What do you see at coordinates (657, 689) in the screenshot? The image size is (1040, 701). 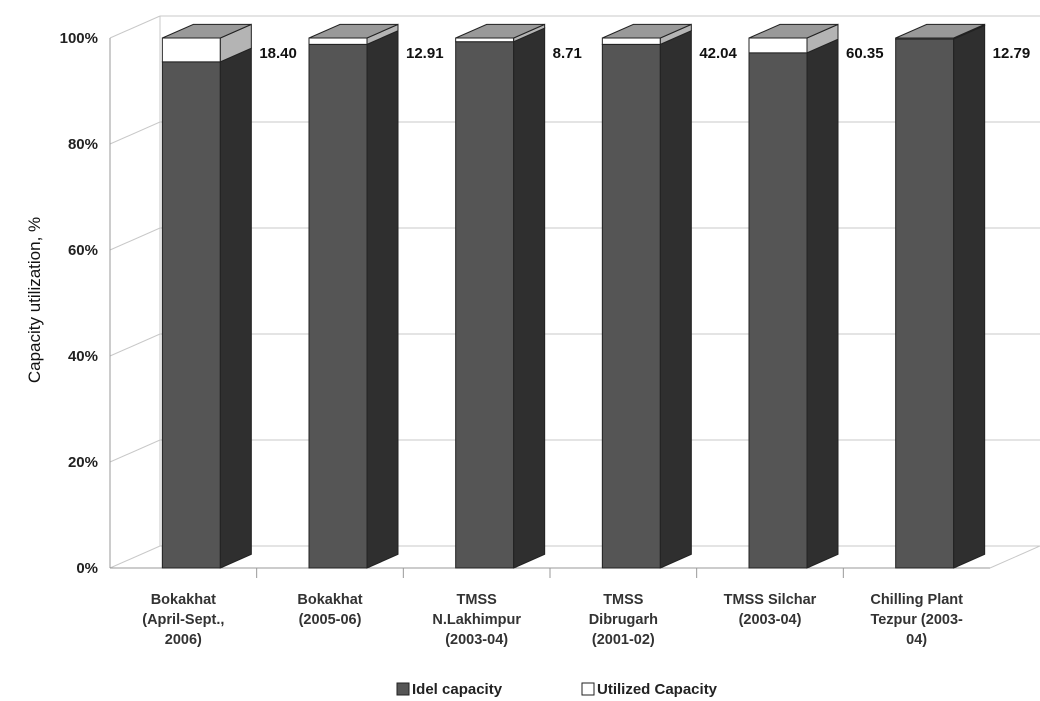 I see `legend-label-utilized-capacity: Utilized Capacity` at bounding box center [657, 689].